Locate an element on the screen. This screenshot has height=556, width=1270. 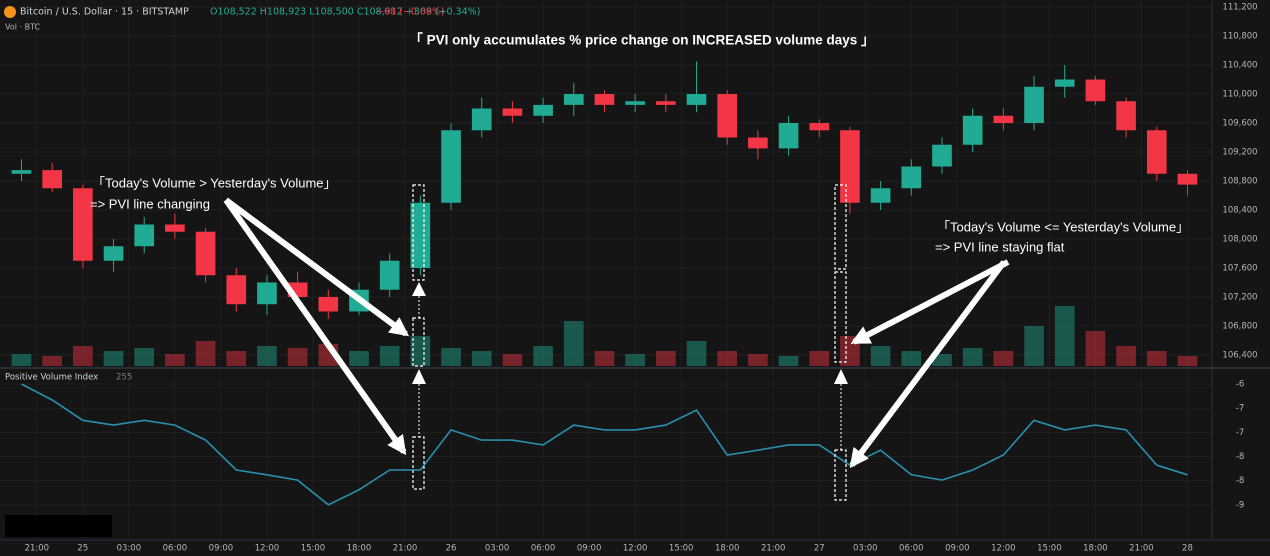
annotation-right-2: => PVI line staying flat is located at coordinates (1000, 246).